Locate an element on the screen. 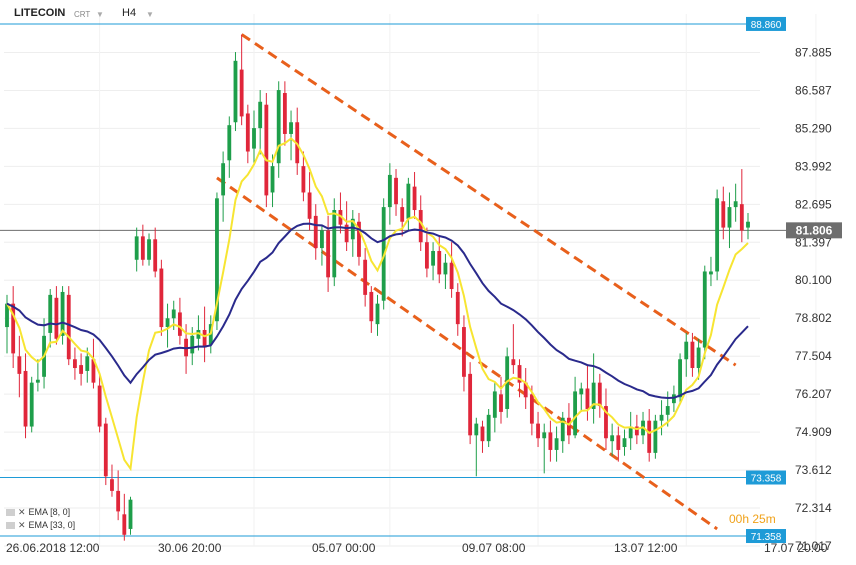 This screenshot has height=565, width=856. level-label-box is located at coordinates (766, 536).